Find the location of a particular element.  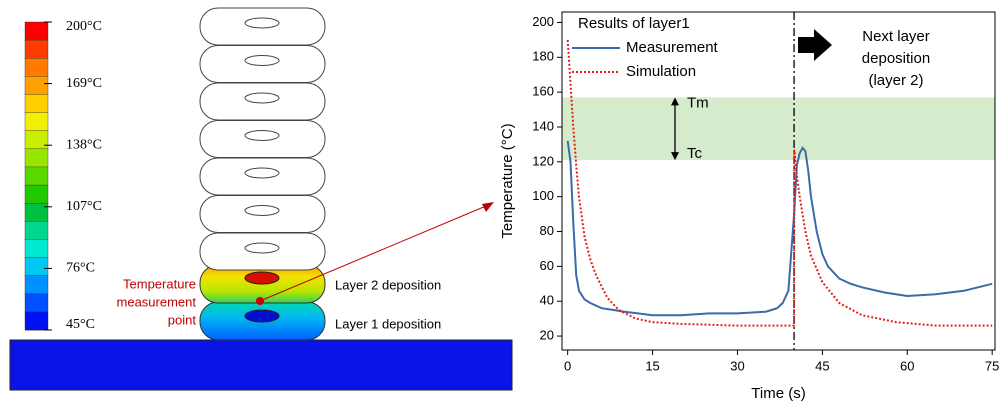

x-tick-label: 60 is located at coordinates (907, 365).